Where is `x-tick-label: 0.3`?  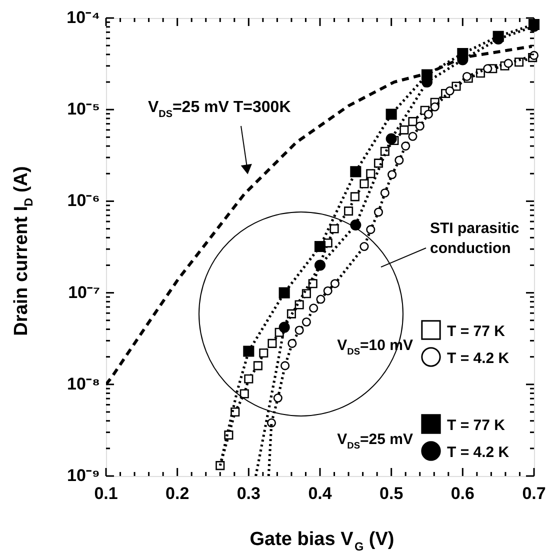 x-tick-label: 0.3 is located at coordinates (248, 493).